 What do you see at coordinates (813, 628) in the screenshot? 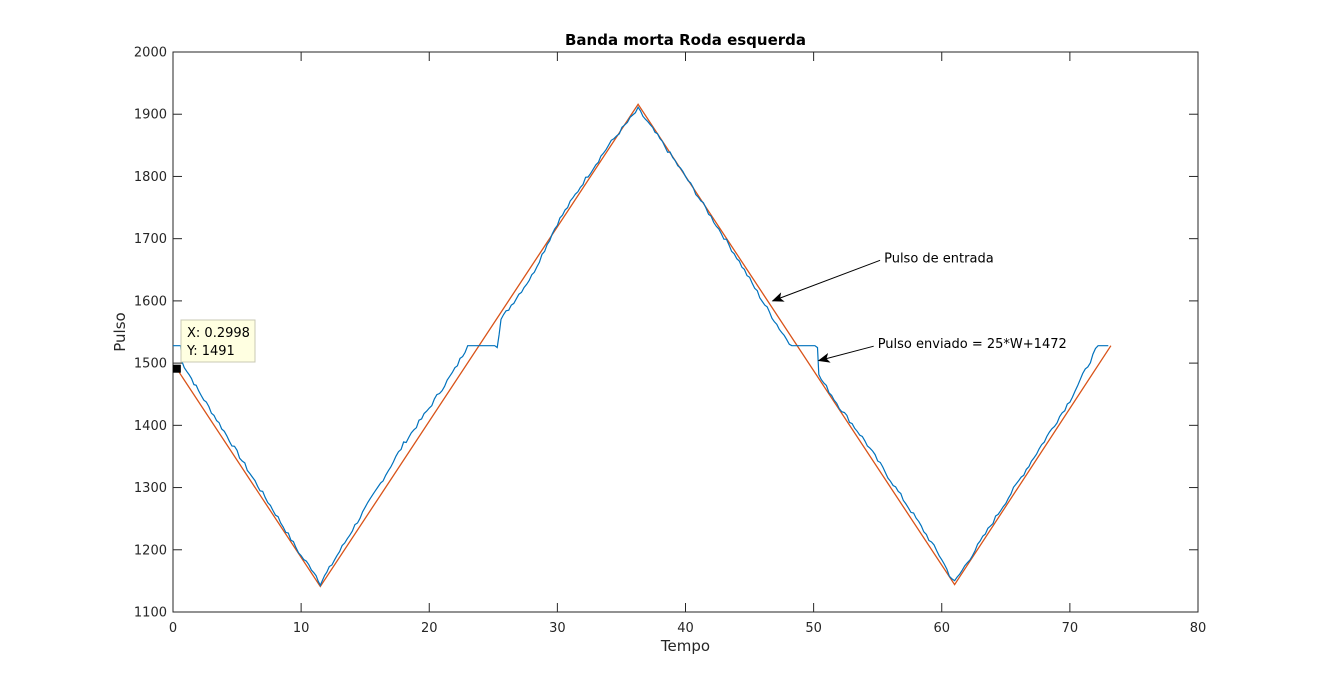
I see `x-tick-label: 50` at bounding box center [813, 628].